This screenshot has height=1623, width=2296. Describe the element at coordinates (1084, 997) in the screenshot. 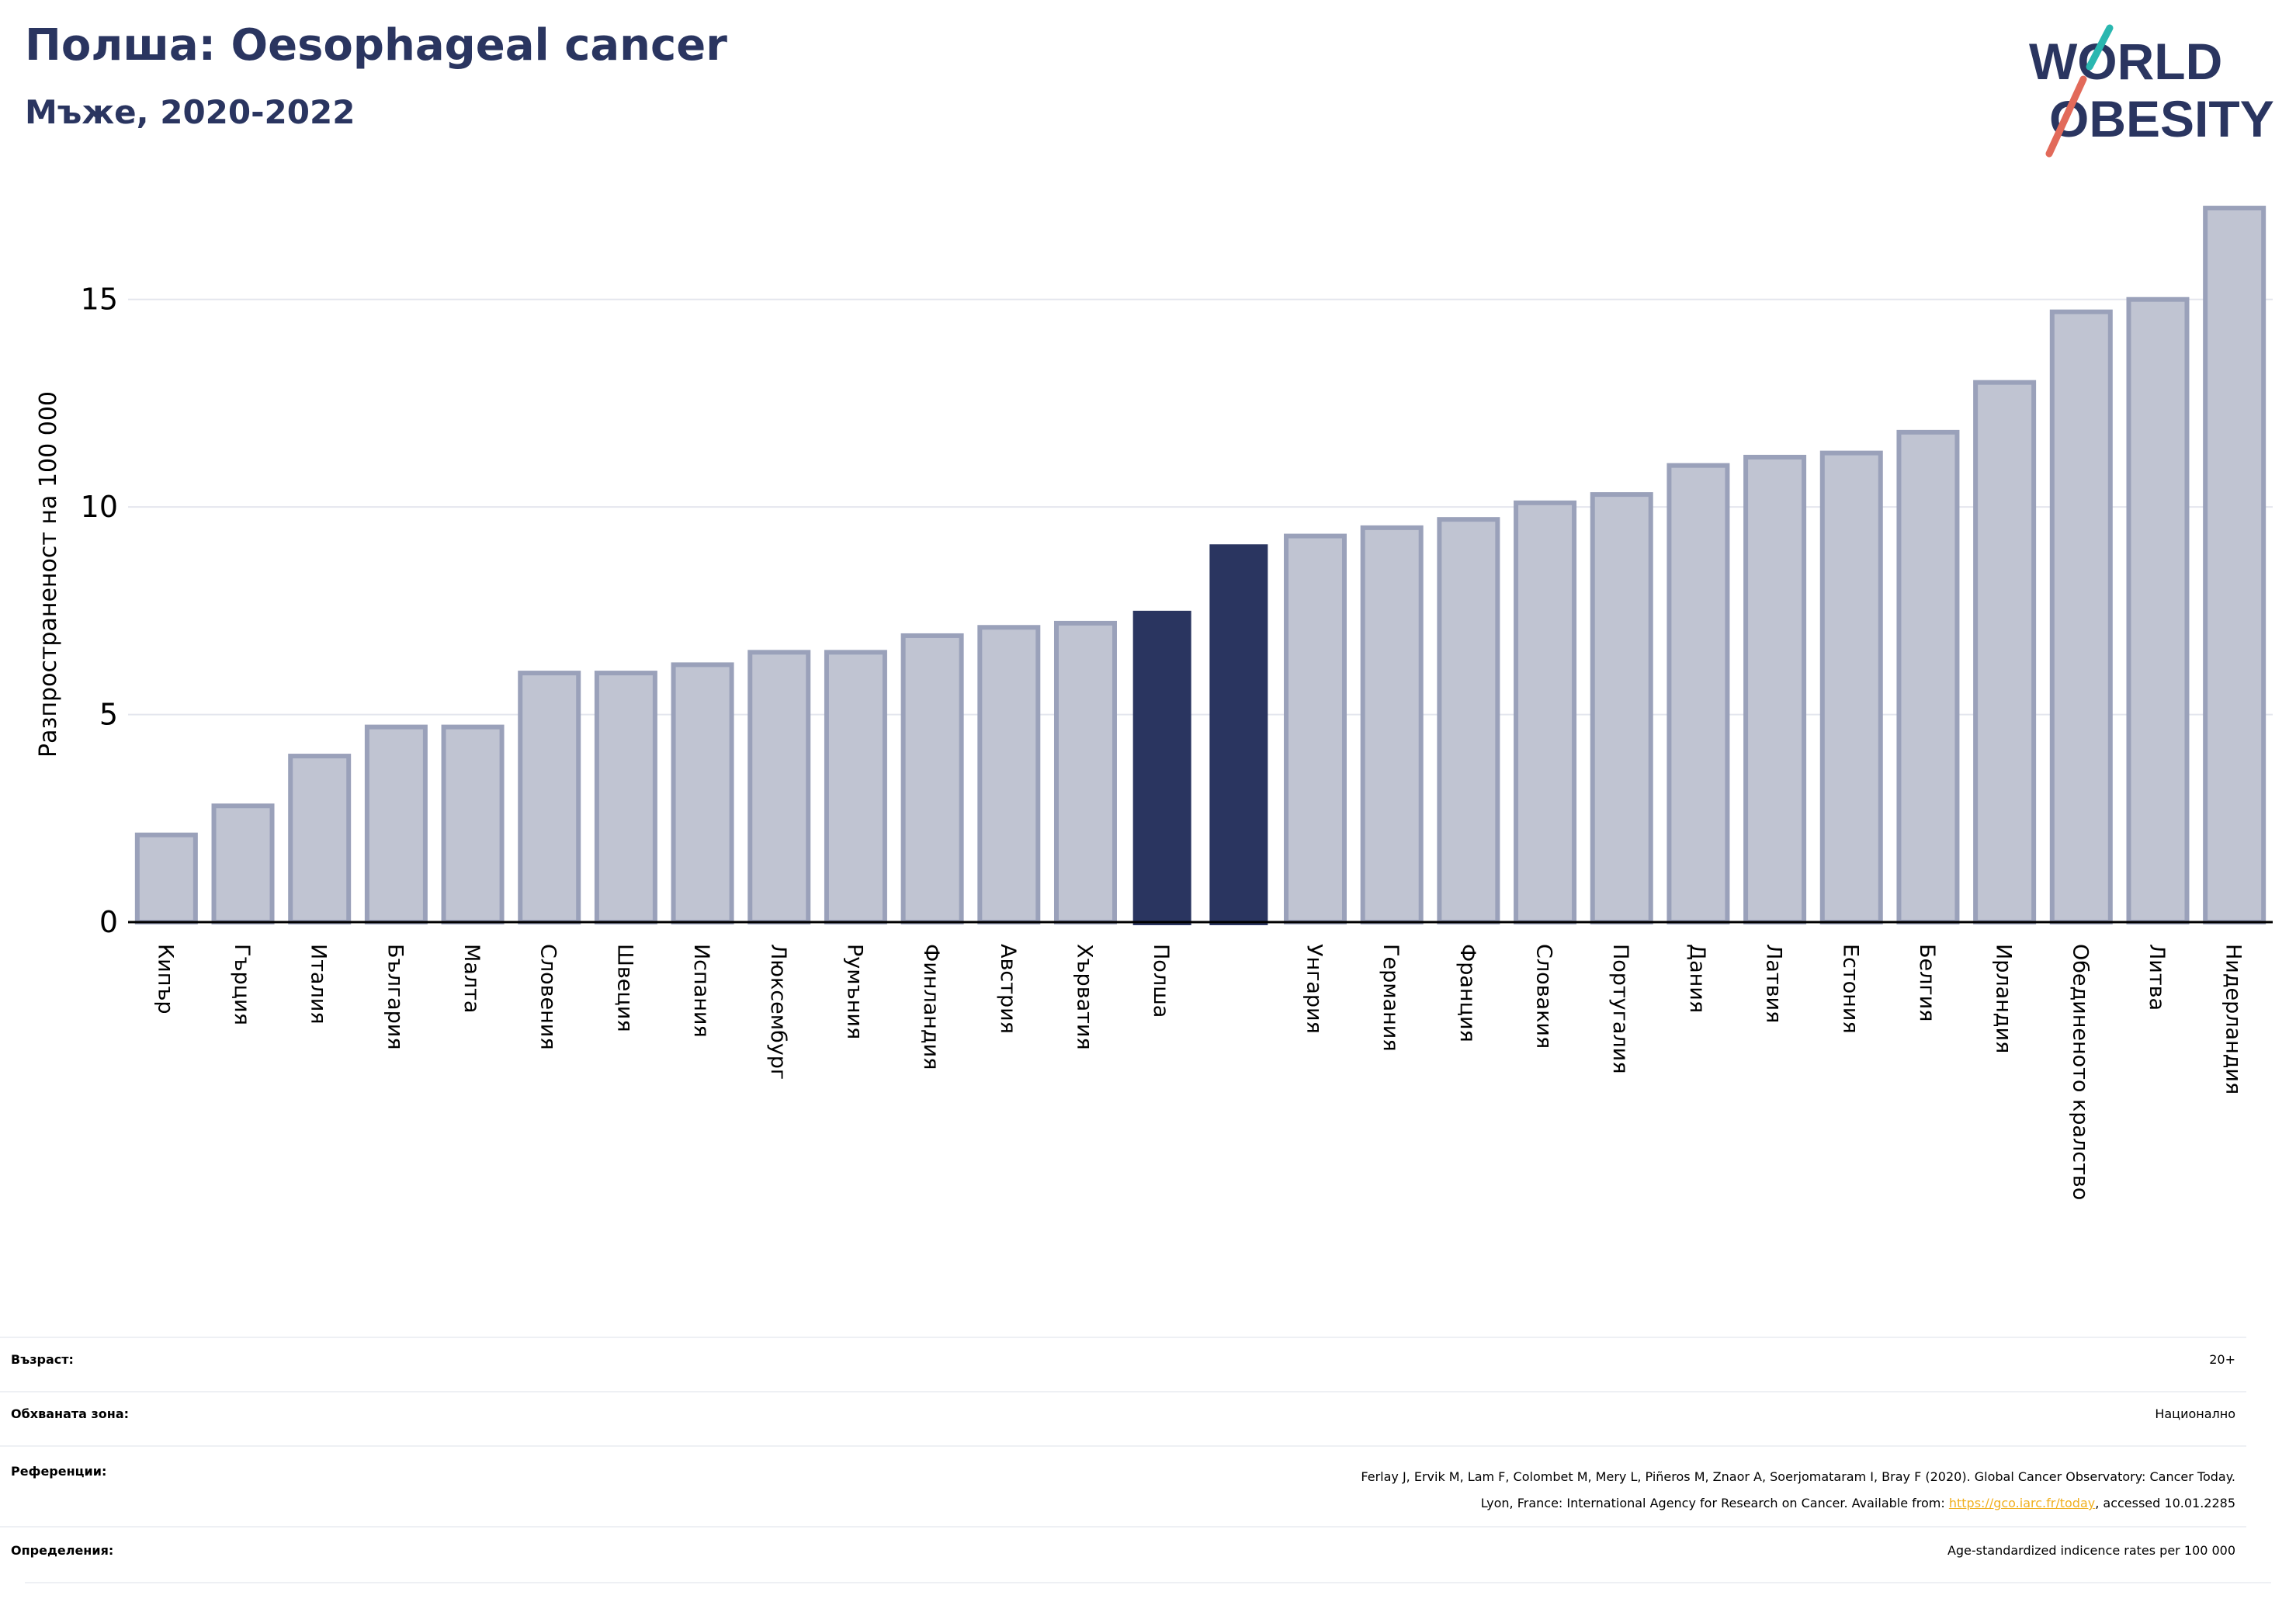

I see `x-tick-label: Хърватия` at that location.